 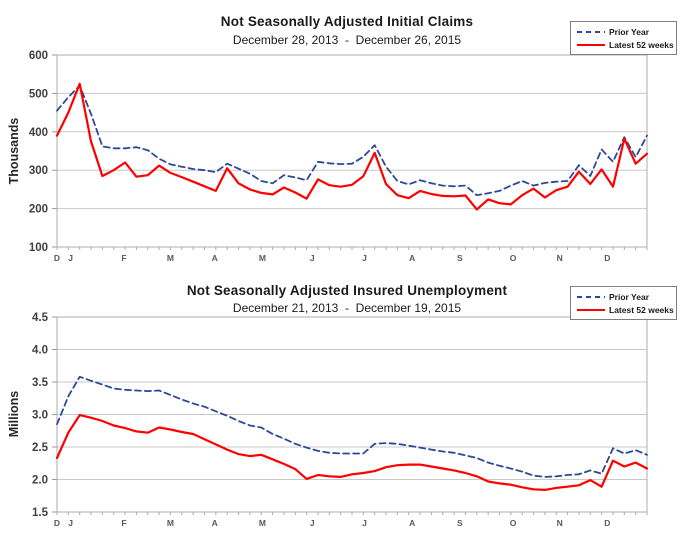 I want to click on initial-claims-legend: Prior Year Latest 52 weeks, so click(x=623, y=38).